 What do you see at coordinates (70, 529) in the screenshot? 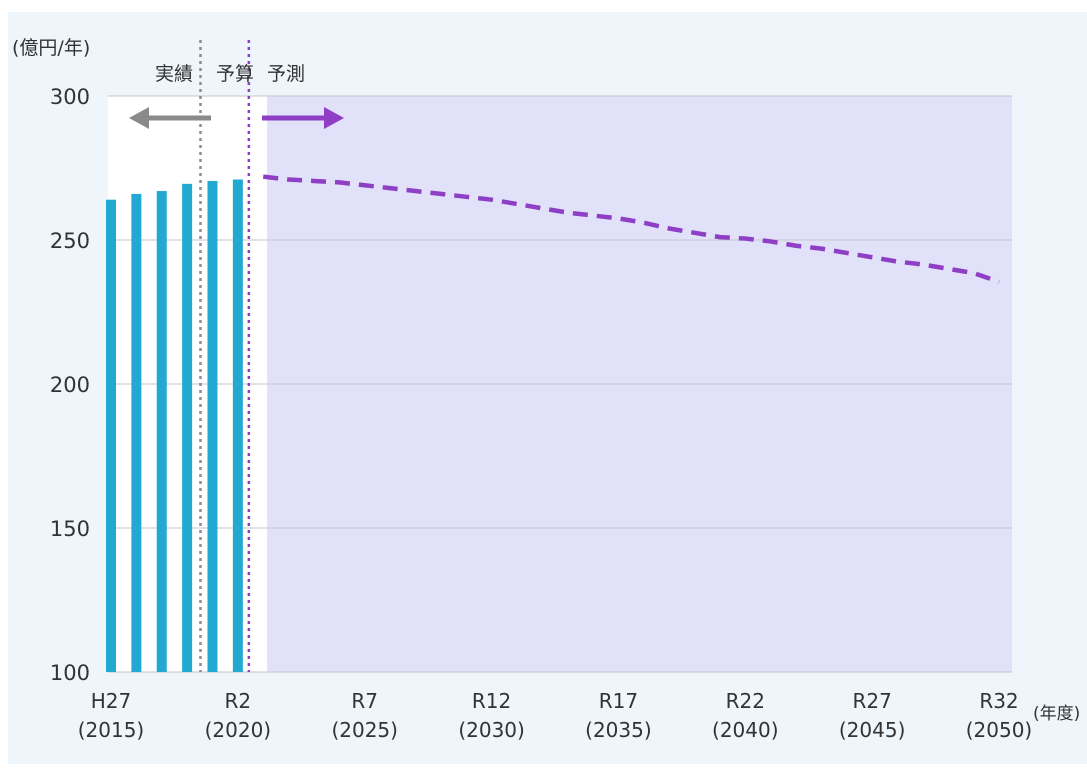
I see `y-tick-label: 150` at bounding box center [70, 529].